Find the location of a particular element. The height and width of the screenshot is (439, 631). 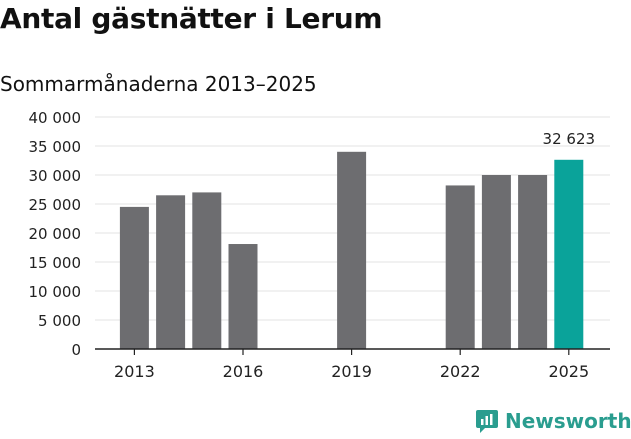

bar-2019 is located at coordinates (352, 250).